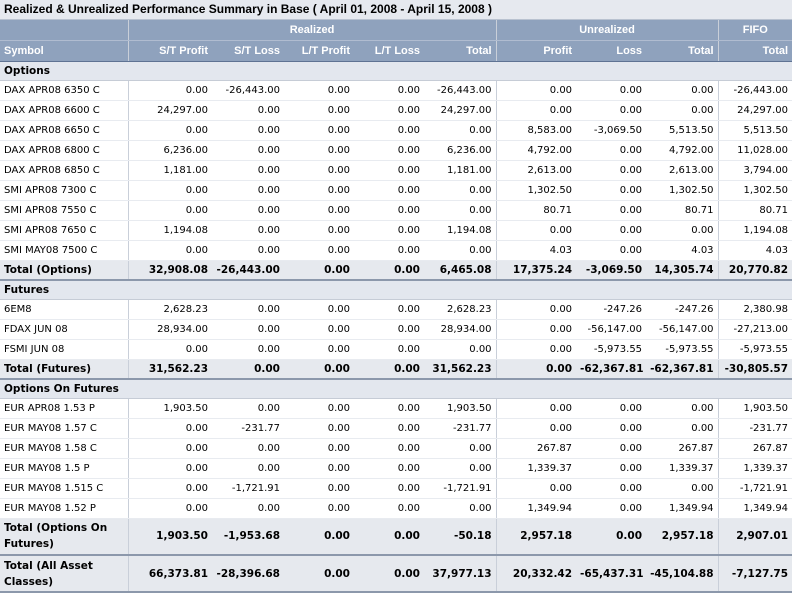 The height and width of the screenshot is (593, 792). Describe the element at coordinates (682, 51) in the screenshot. I see `col-header-unrealized-total: Total` at that location.